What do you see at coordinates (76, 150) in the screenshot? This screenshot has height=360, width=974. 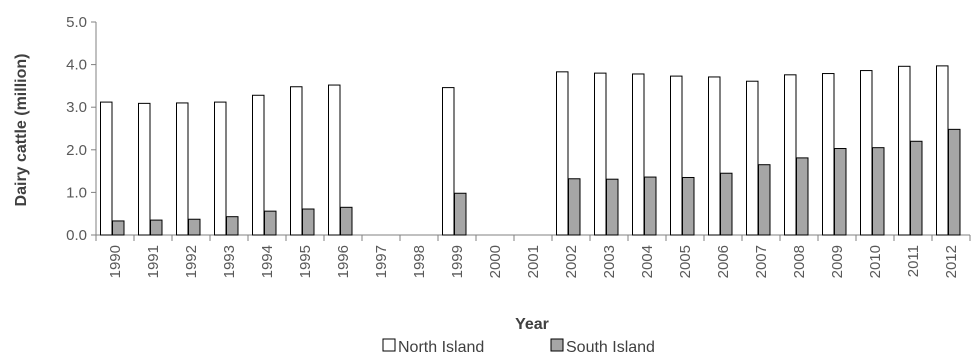 I see `y-tick-label: 2.0` at bounding box center [76, 150].